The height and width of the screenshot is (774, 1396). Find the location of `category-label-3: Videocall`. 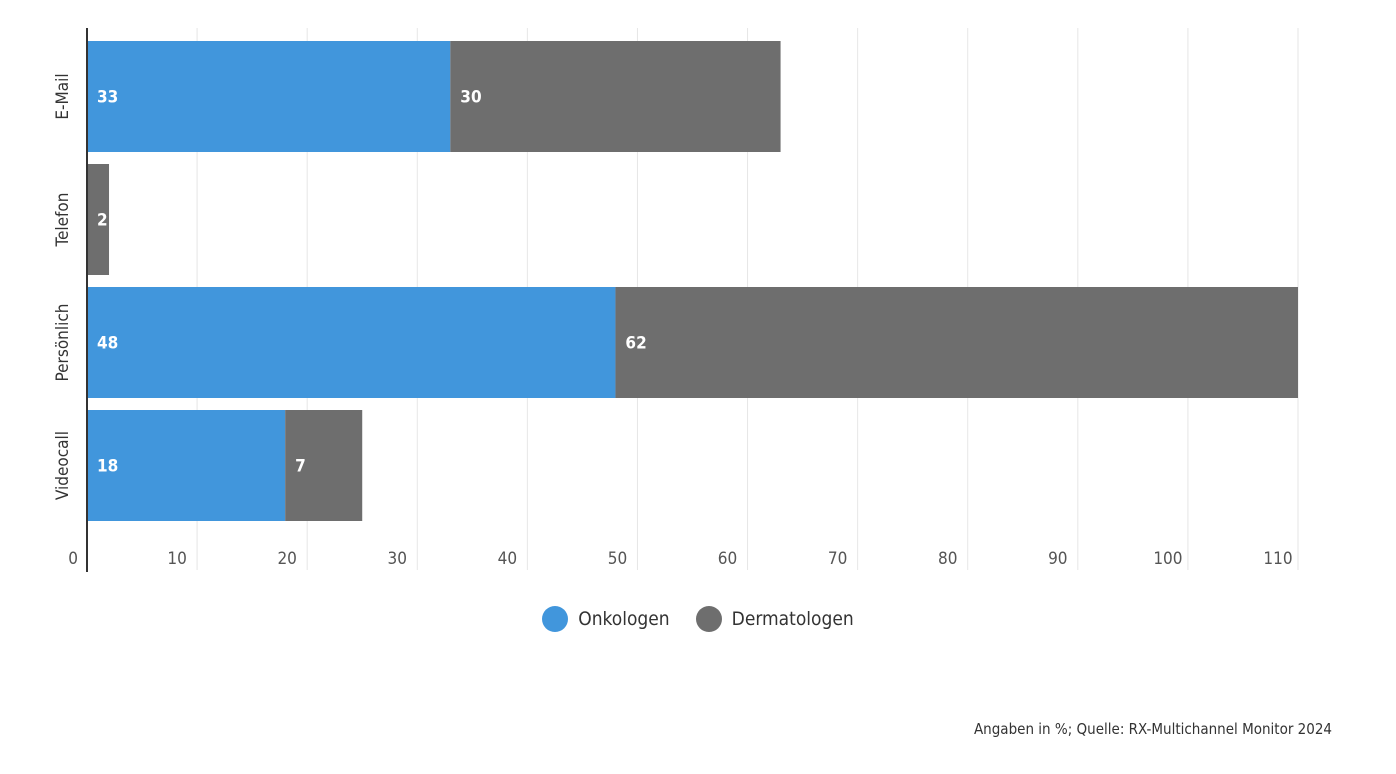

category-label-3: Videocall is located at coordinates (63, 465).